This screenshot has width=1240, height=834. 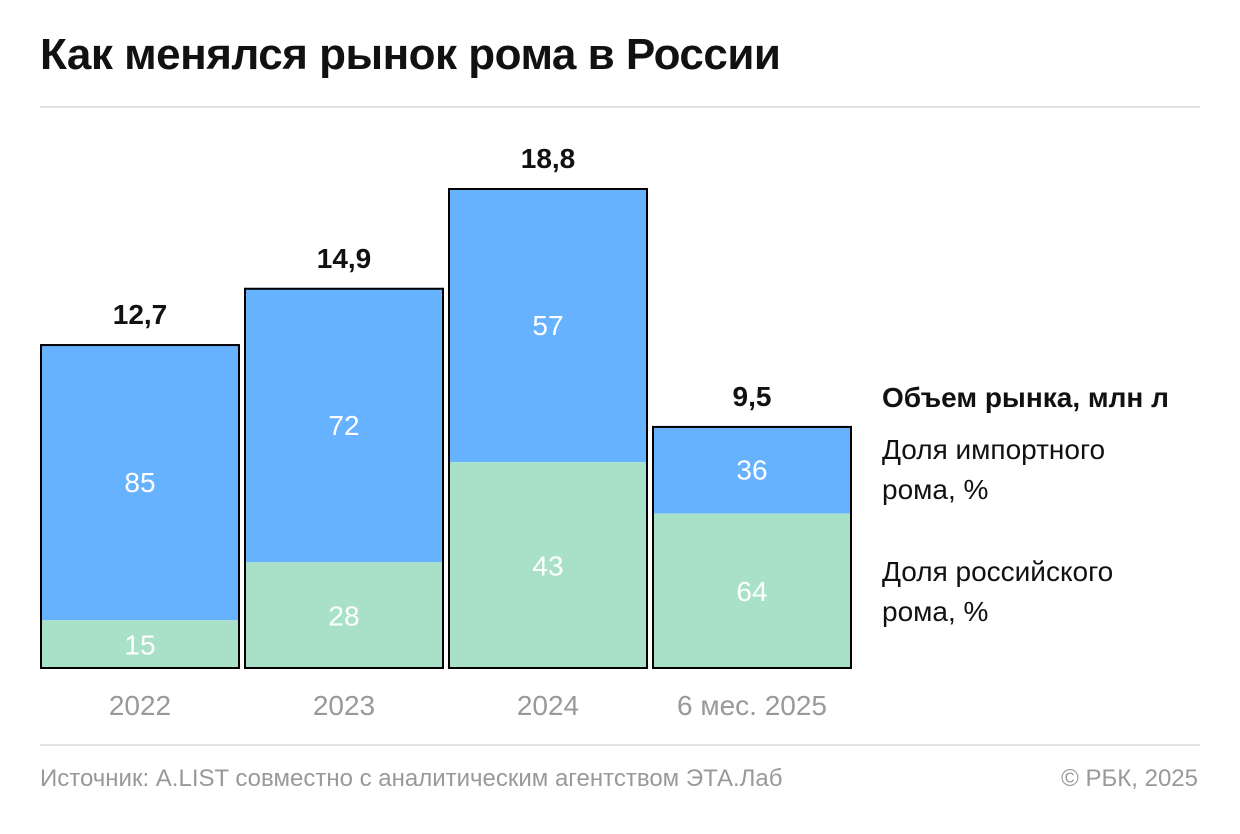 I want to click on x-tick-label: 6 мес. 2025, so click(x=752, y=705).